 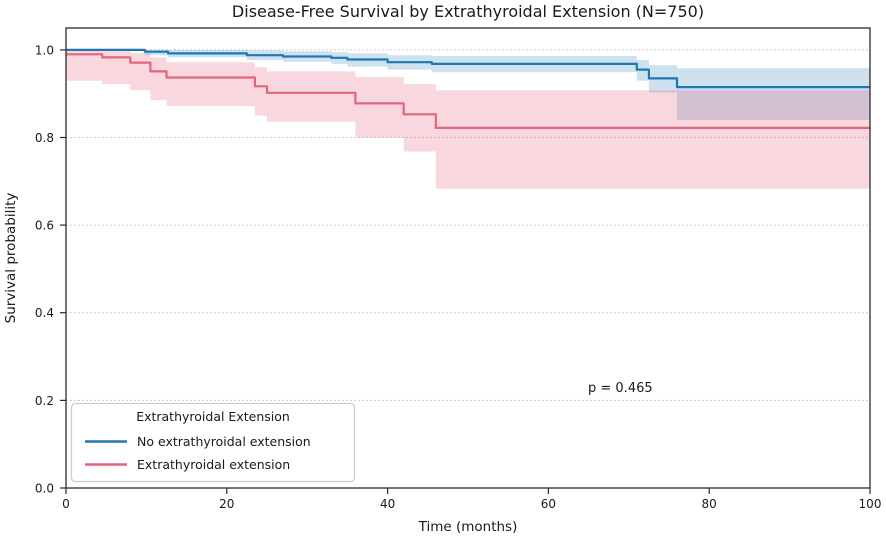 I want to click on x-tick-labels: 0 20 40 60 80 100, so click(x=471, y=504).